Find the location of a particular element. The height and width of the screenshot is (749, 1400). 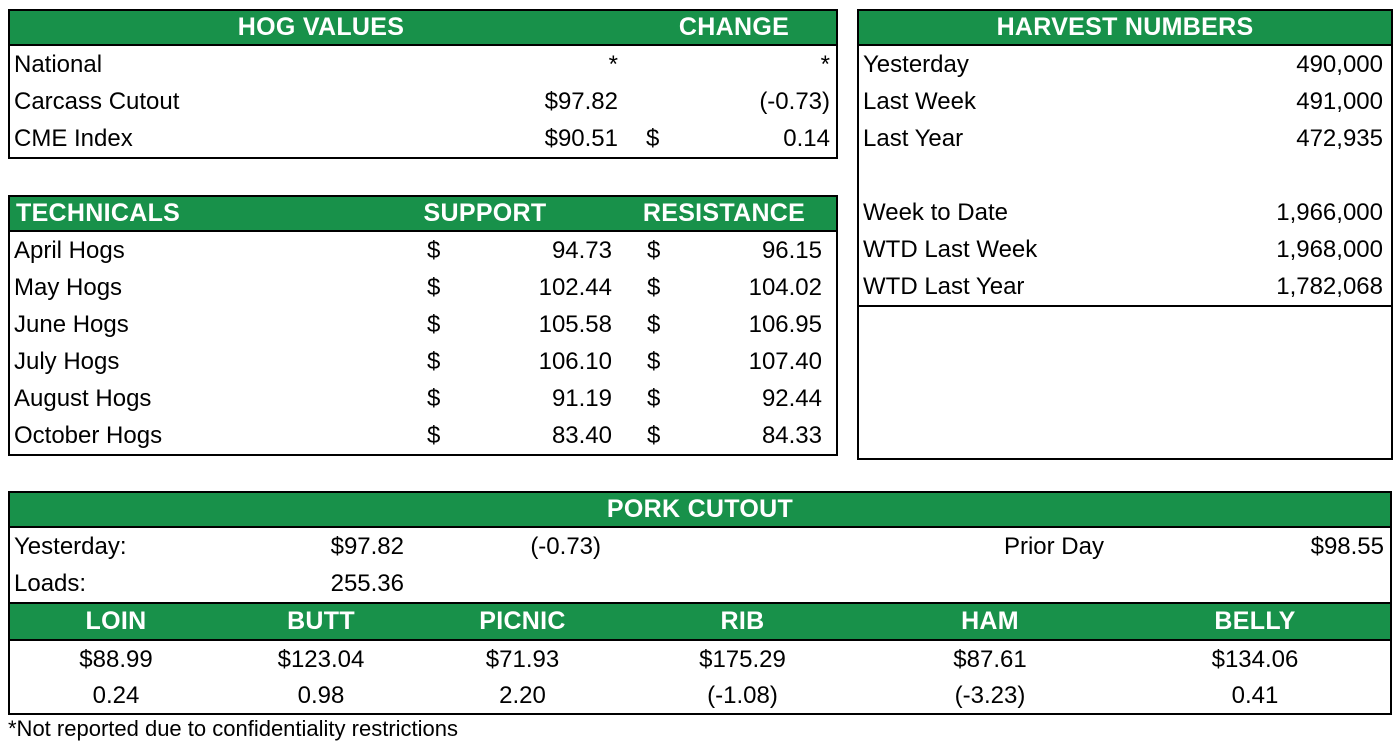

row-change: (-0.73) is located at coordinates (734, 102).